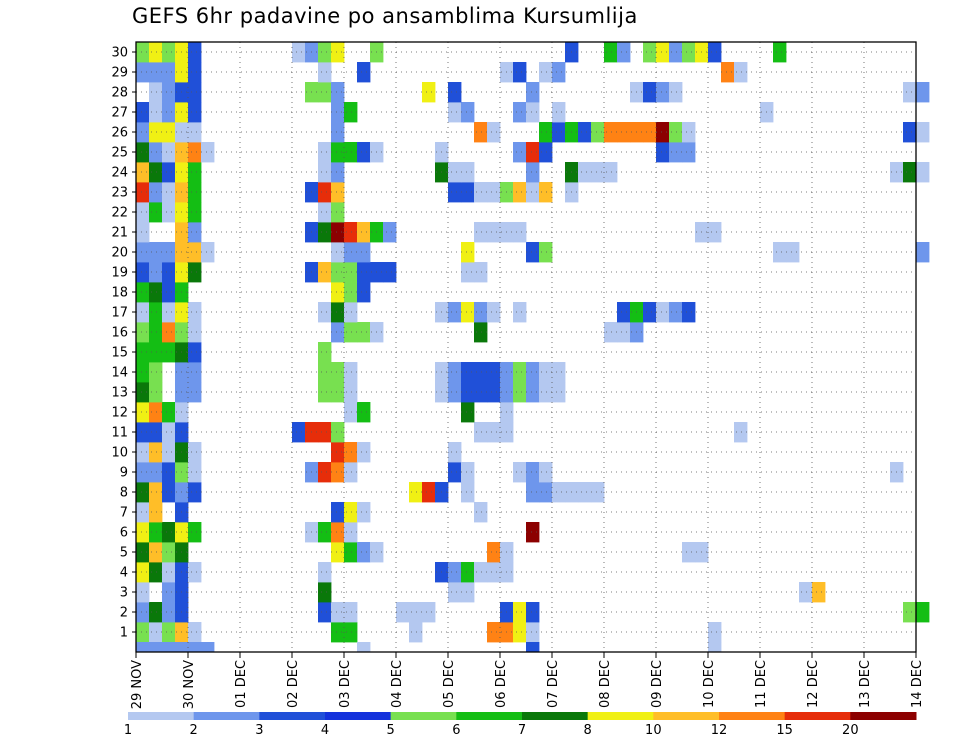 This screenshot has height=742, width=960. What do you see at coordinates (784, 730) in the screenshot?
I see `legend-label: 15` at bounding box center [784, 730].